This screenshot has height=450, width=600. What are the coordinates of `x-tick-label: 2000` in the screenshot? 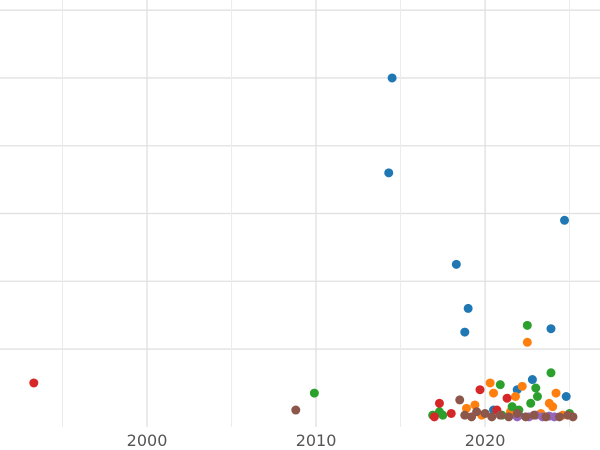 It's located at (147, 440).